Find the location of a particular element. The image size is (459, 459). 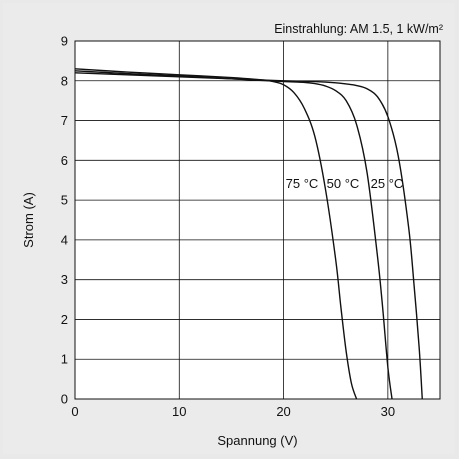

y-tick-label: 7 is located at coordinates (64, 120).